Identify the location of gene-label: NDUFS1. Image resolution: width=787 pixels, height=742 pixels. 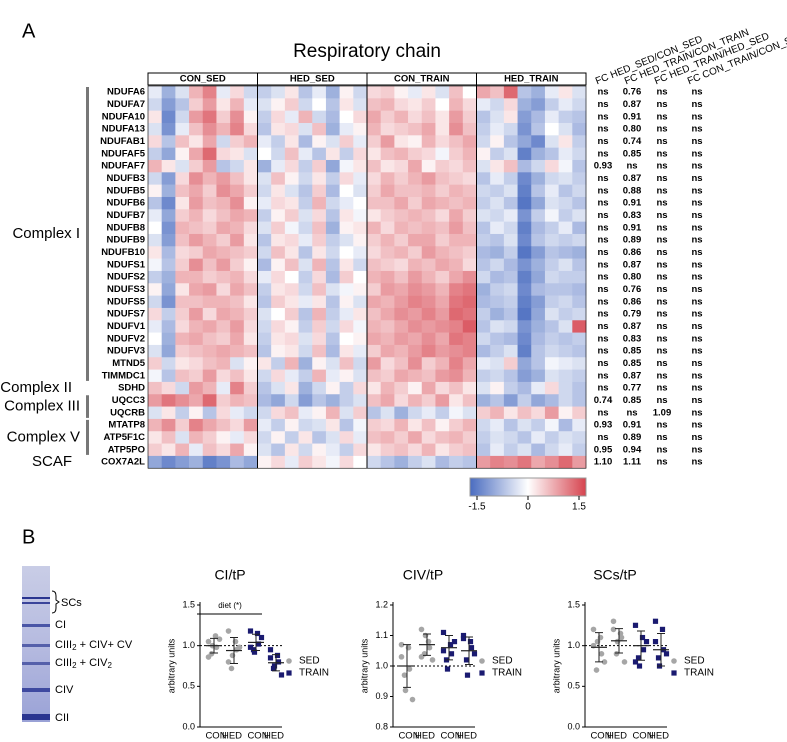
(126, 264).